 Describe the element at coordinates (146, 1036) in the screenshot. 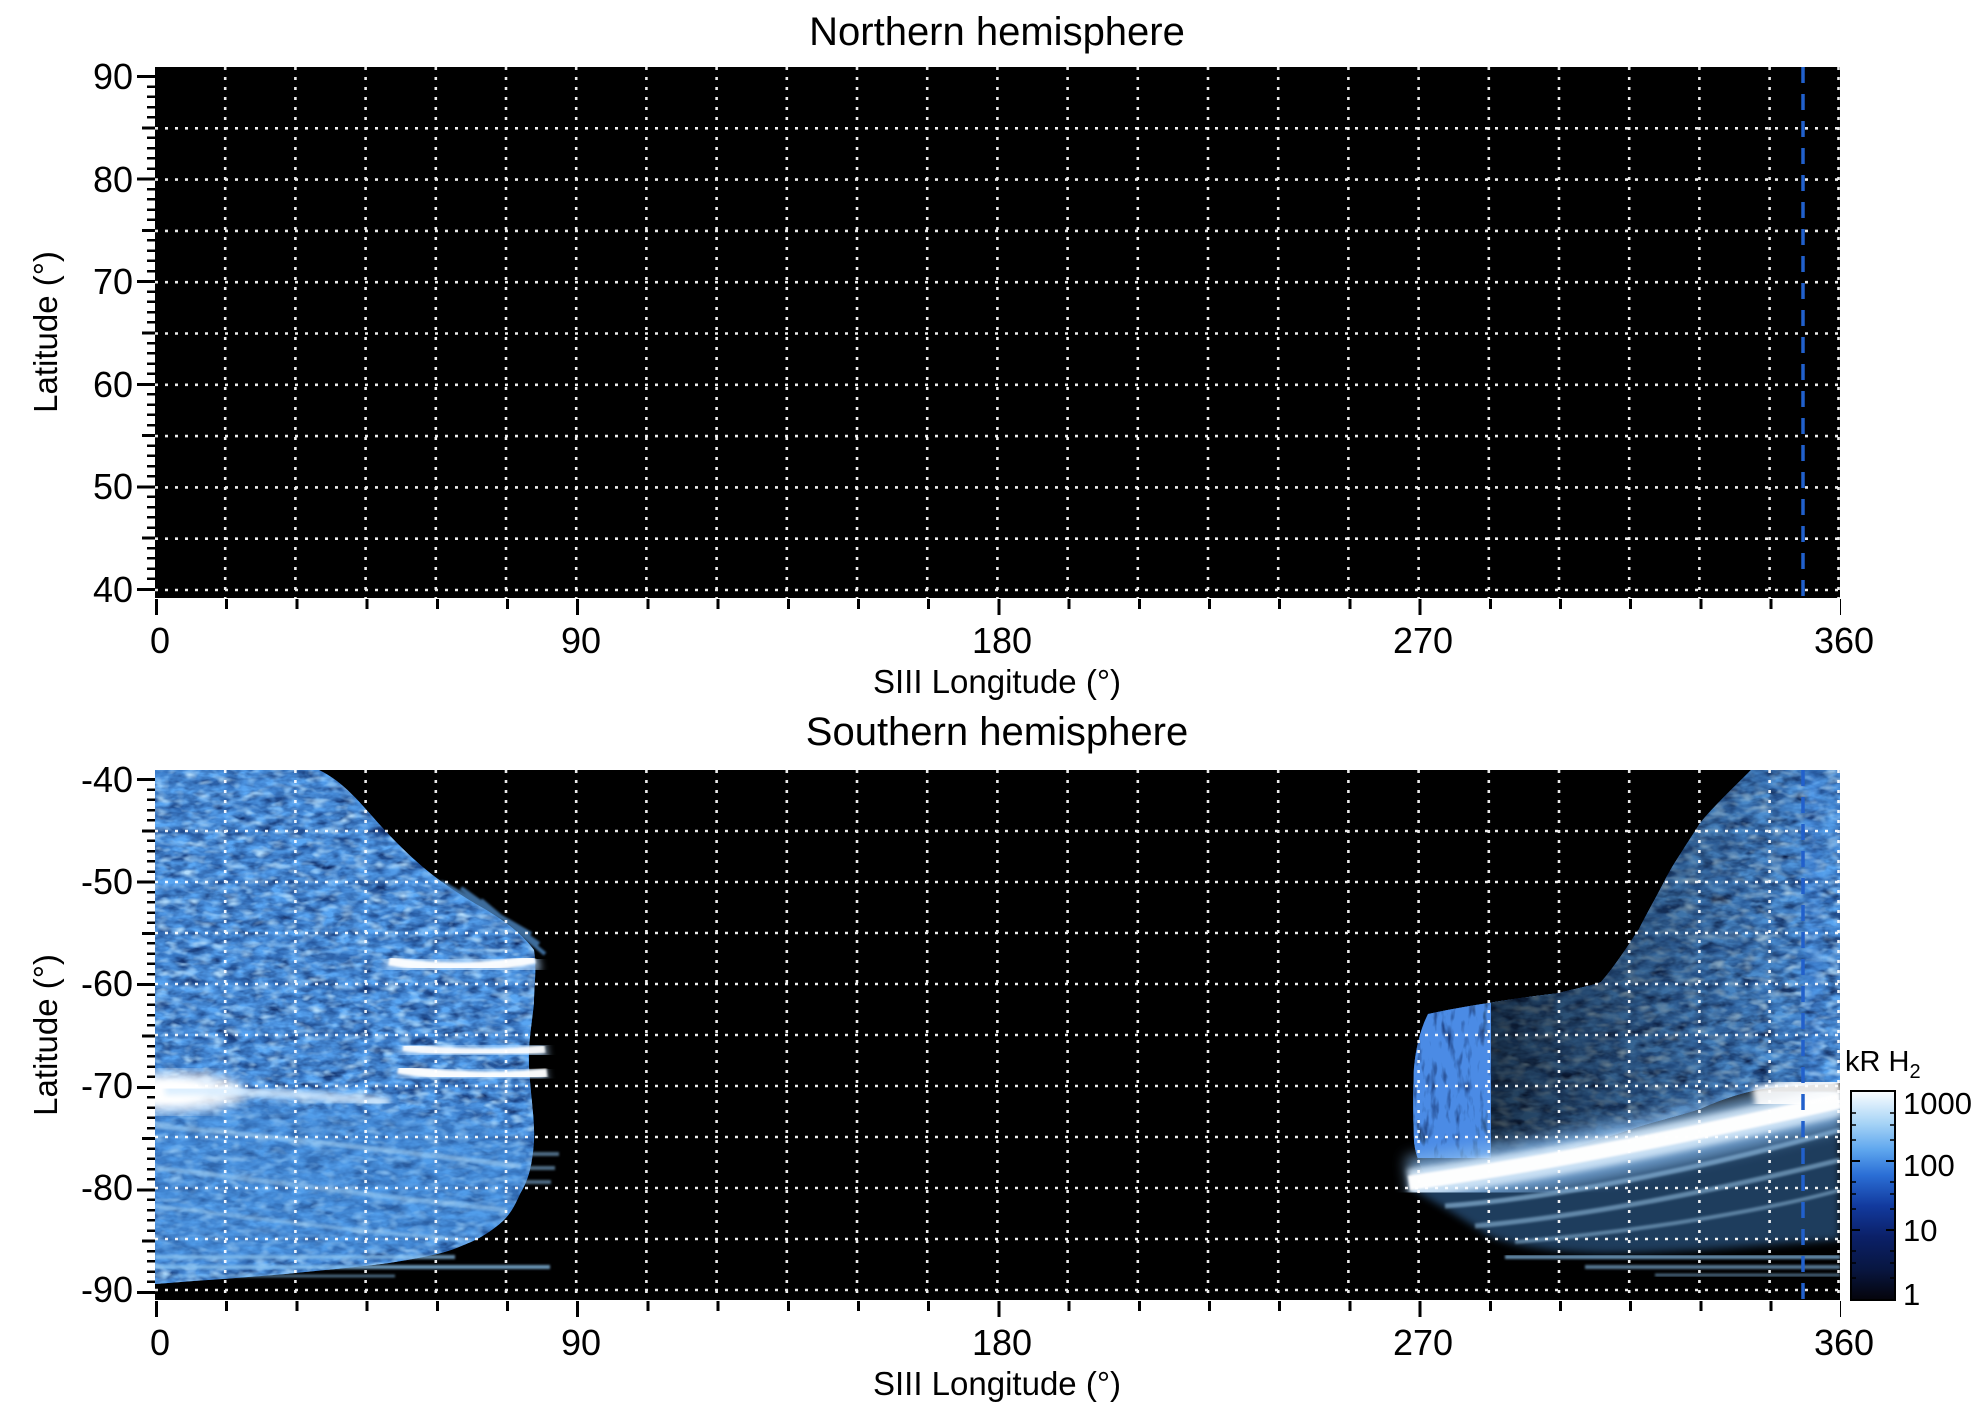

I see `south-y-major-ticks` at that location.